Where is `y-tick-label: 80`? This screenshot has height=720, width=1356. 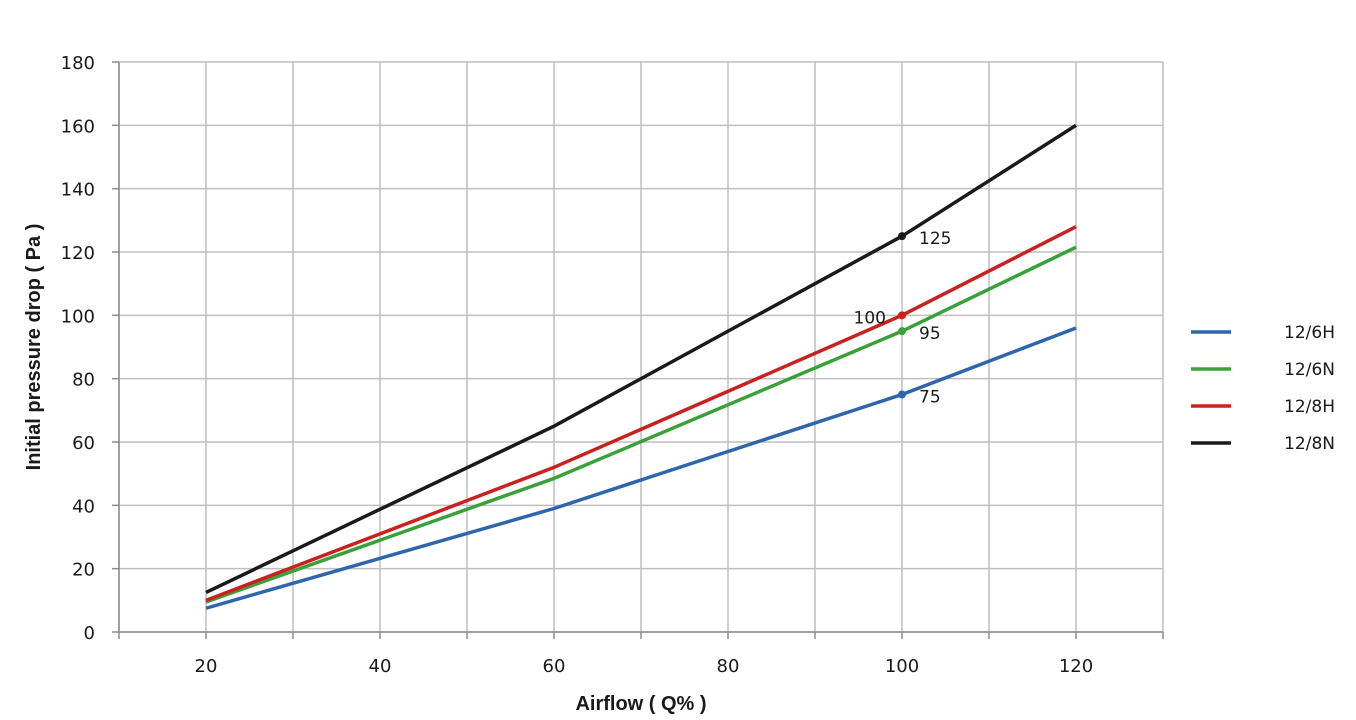
y-tick-label: 80 is located at coordinates (83, 380).